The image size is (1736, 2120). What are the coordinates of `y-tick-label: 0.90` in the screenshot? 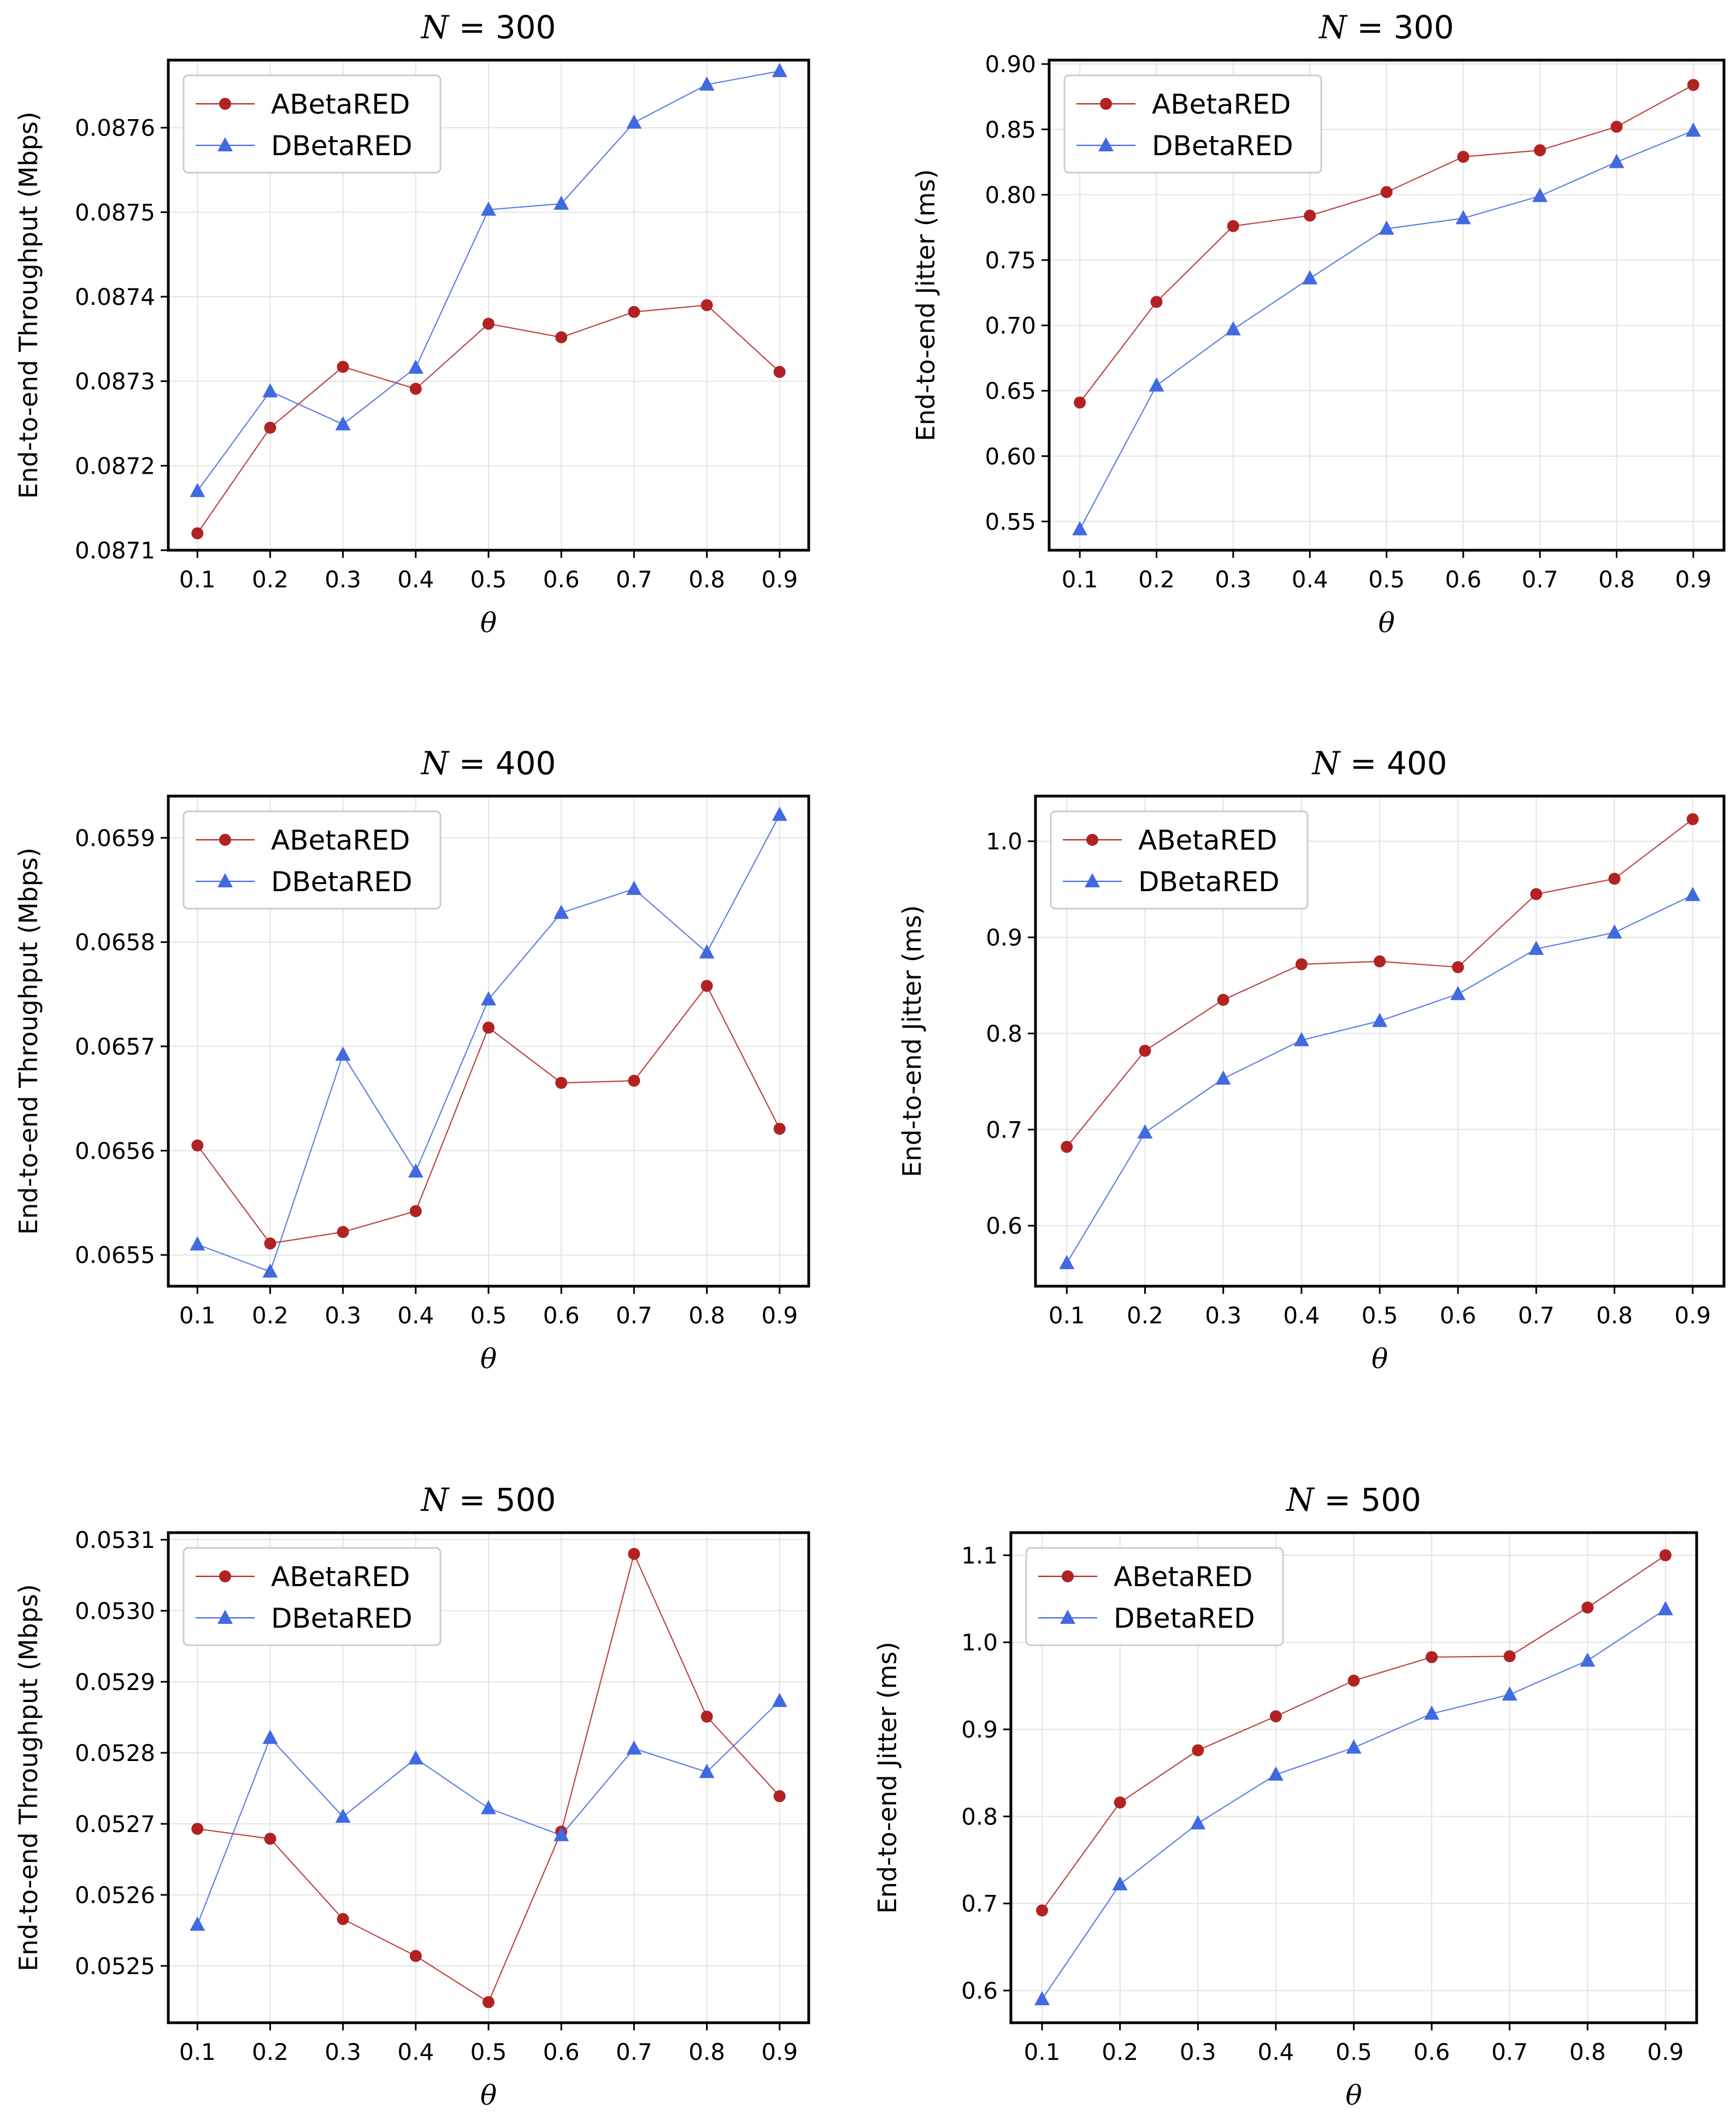 It's located at (1010, 64).